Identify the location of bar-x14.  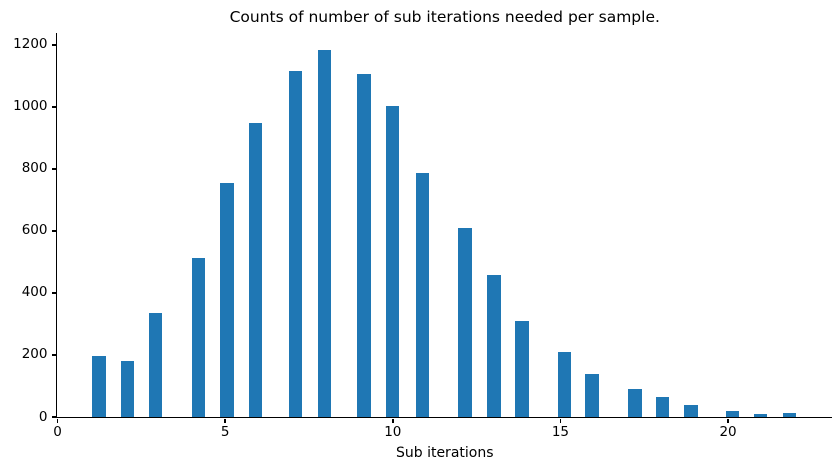
(522, 369).